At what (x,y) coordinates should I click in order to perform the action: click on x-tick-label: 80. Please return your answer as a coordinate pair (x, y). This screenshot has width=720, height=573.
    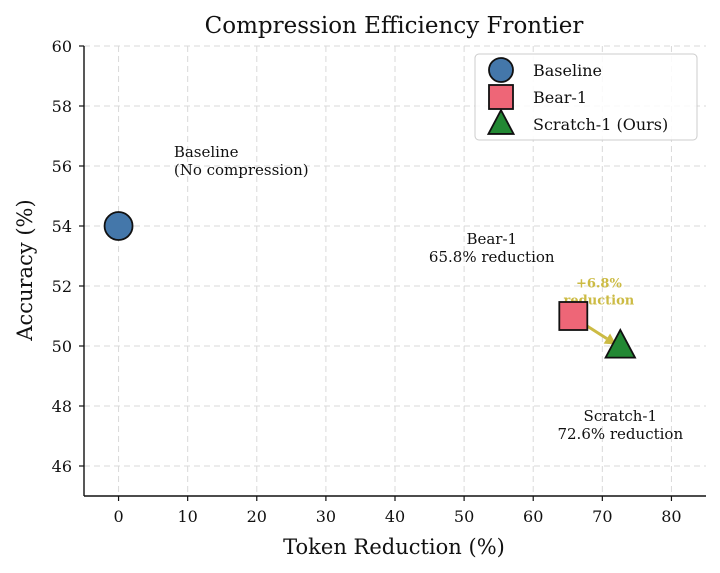
    Looking at the image, I should click on (671, 516).